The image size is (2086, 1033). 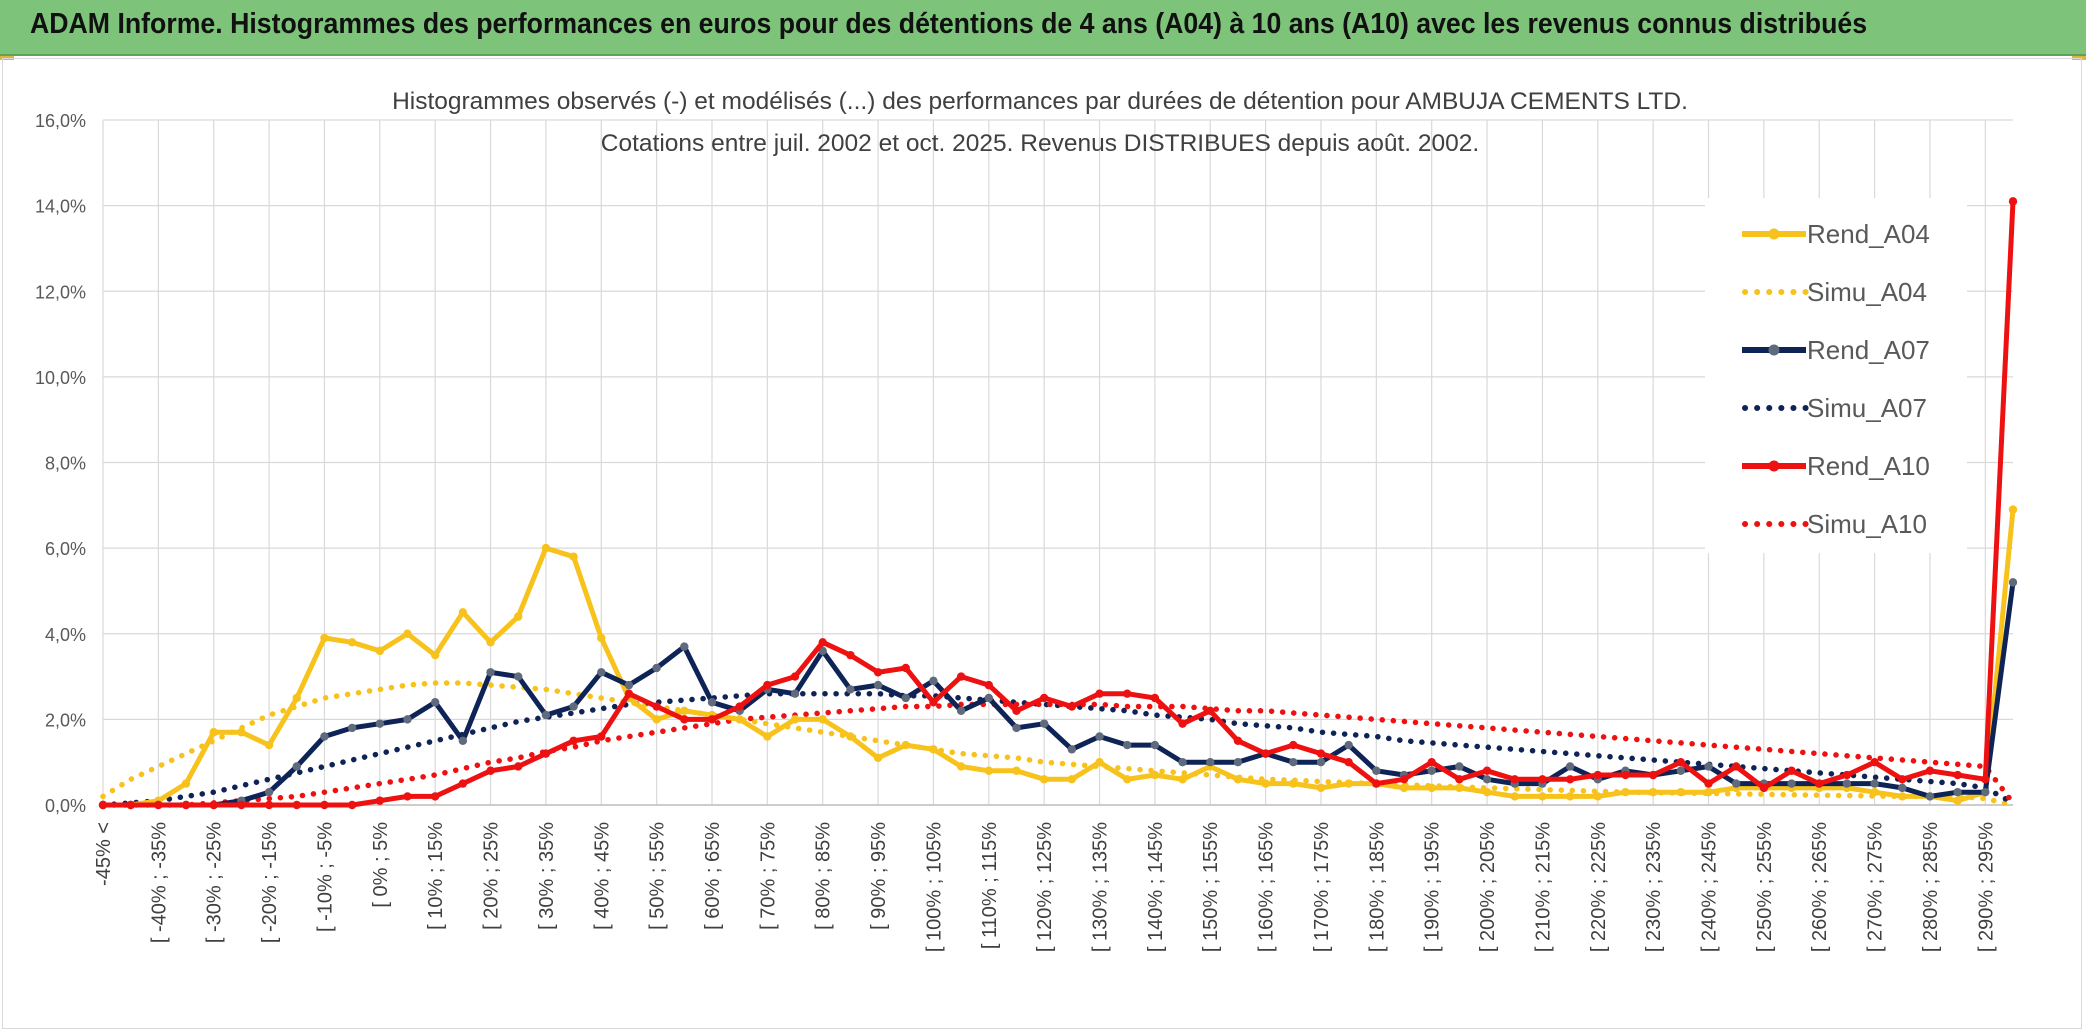 What do you see at coordinates (1774, 350) in the screenshot?
I see `rend-a07-legend-marker` at bounding box center [1774, 350].